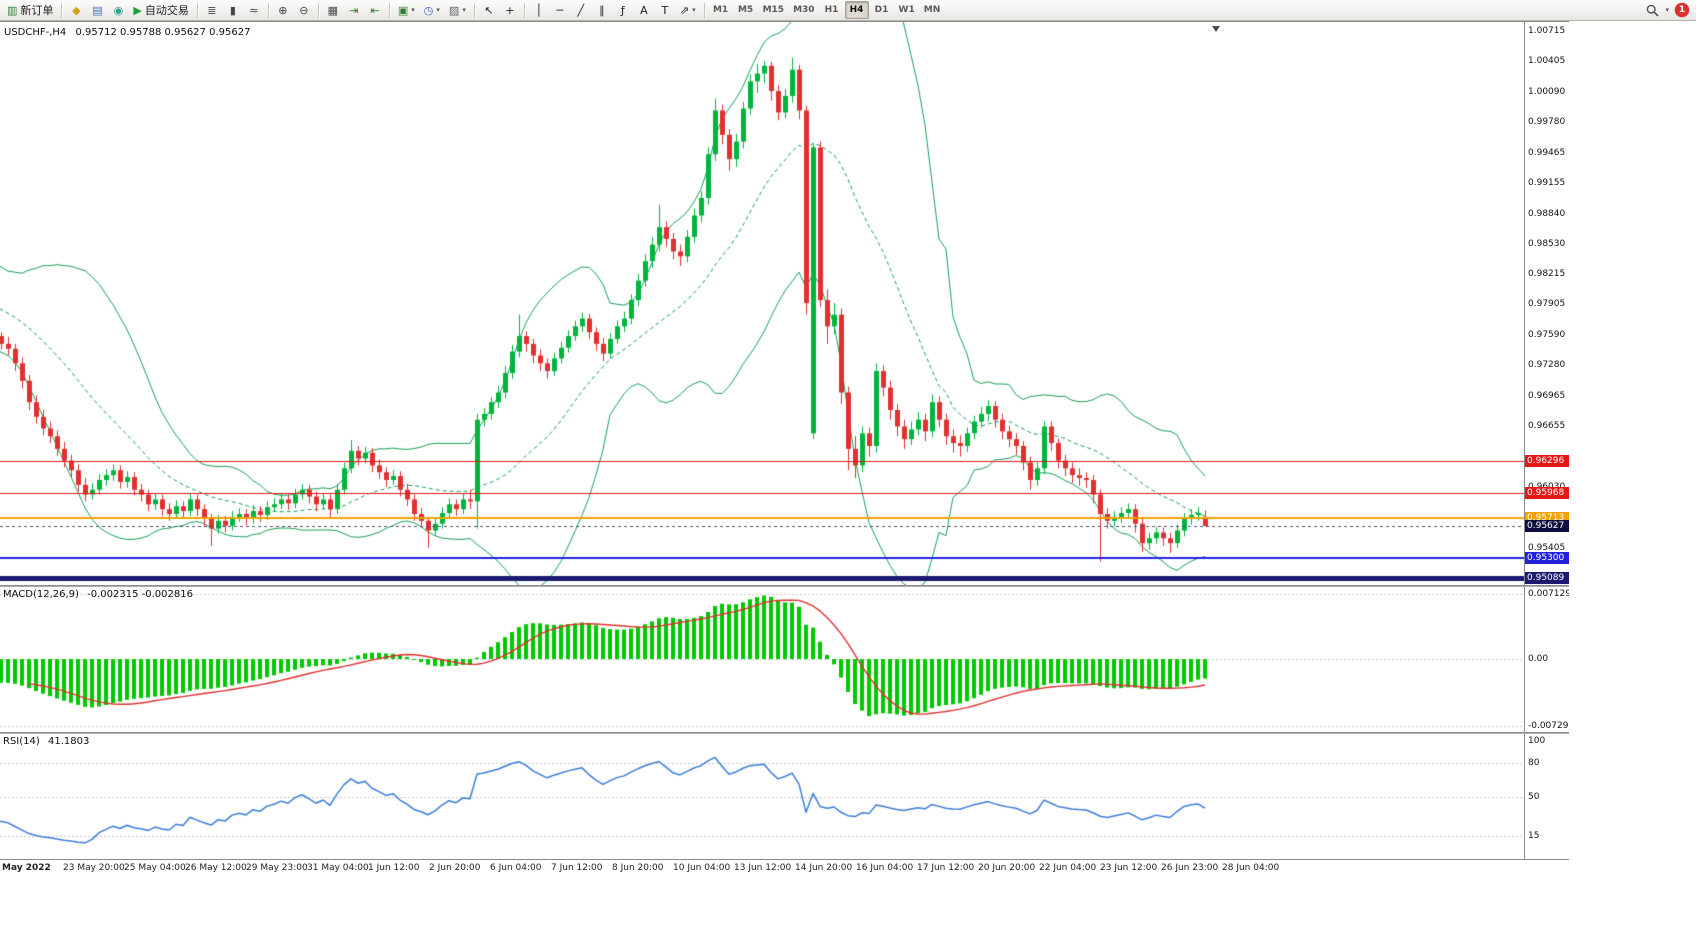 The width and height of the screenshot is (1696, 945). I want to click on timeframe-button-d1: D1, so click(881, 10).